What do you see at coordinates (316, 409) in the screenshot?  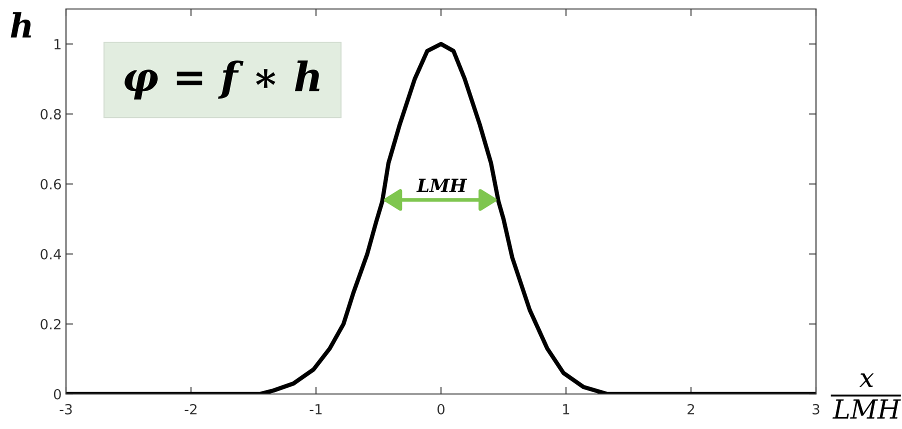 I see `x-tick-label: -1` at bounding box center [316, 409].